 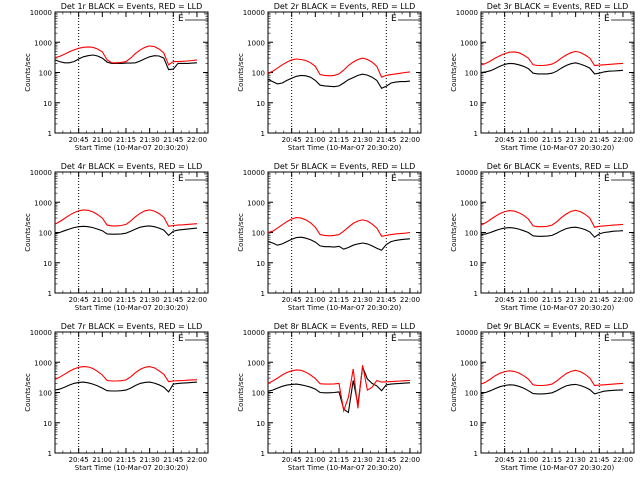 I want to click on panel-title: Det 7r BLACK = Events, RED = LLD, so click(x=132, y=326).